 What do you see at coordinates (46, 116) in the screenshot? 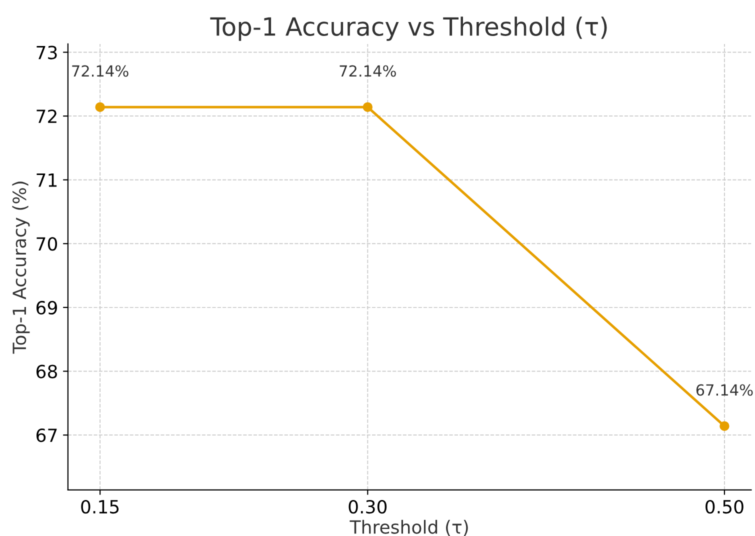
I see `y-tick-label: 72` at bounding box center [46, 116].